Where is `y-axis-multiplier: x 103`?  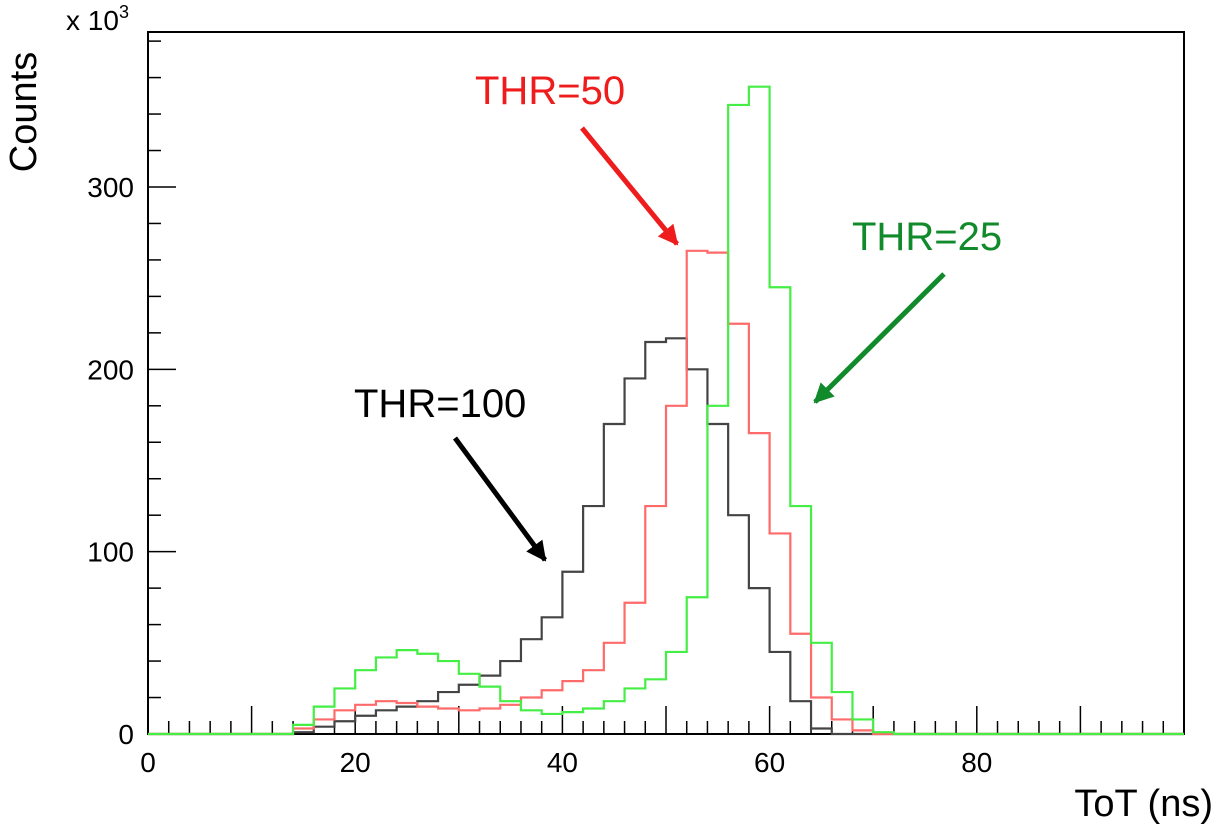 y-axis-multiplier: x 103 is located at coordinates (97, 19).